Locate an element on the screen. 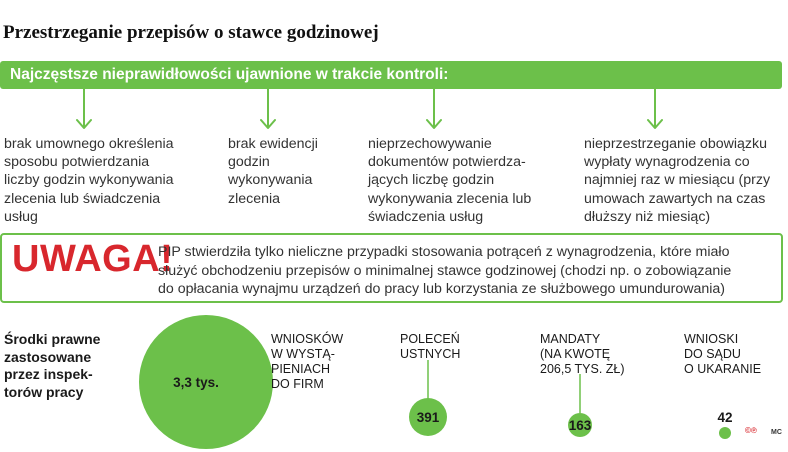 This screenshot has width=788, height=452. bubble-wnioski-do-firm is located at coordinates (206, 382).